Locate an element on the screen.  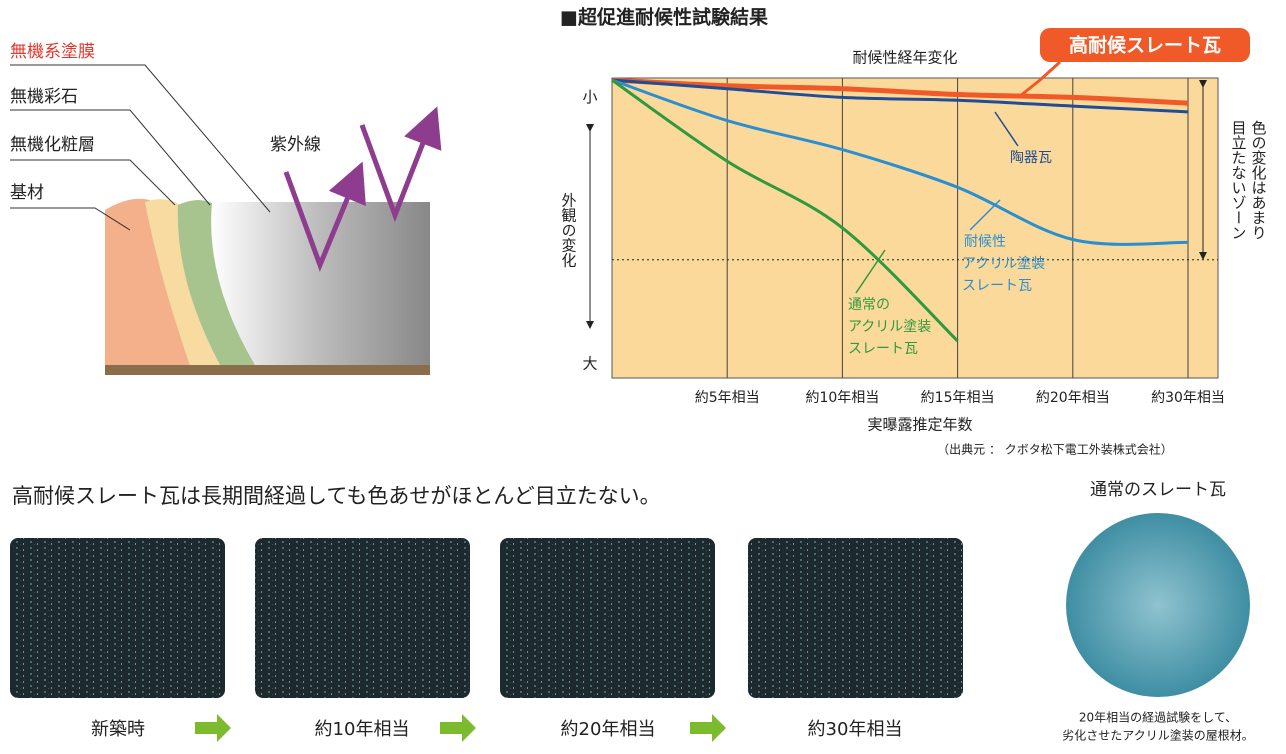
x-tick-label: 約20年相当 is located at coordinates (1073, 398).